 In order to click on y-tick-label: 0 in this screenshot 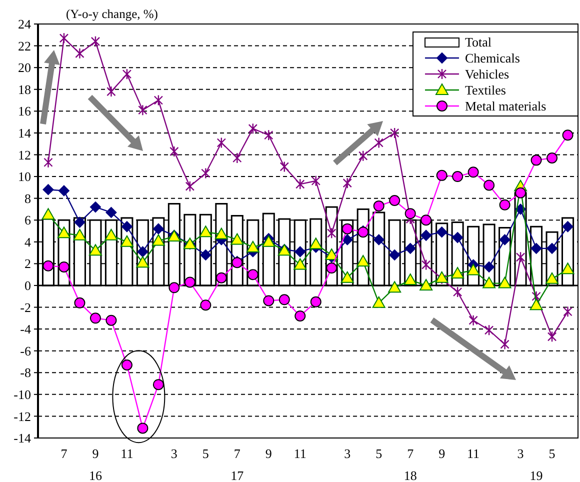, I will do `click(27, 286)`.